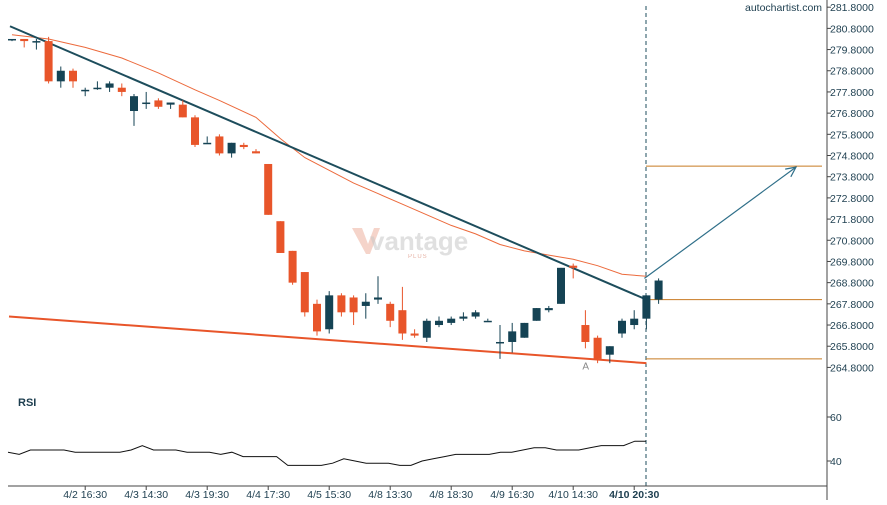 This screenshot has height=505, width=887. I want to click on levels-layer, so click(734, 262).